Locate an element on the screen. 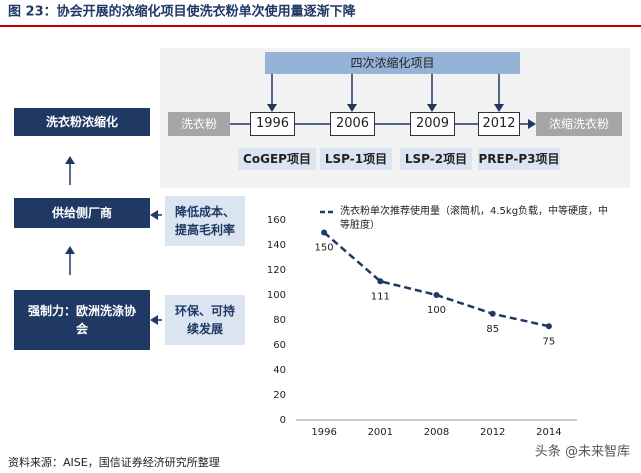 The width and height of the screenshot is (641, 473). project-box: LSP-2项目 is located at coordinates (436, 159).